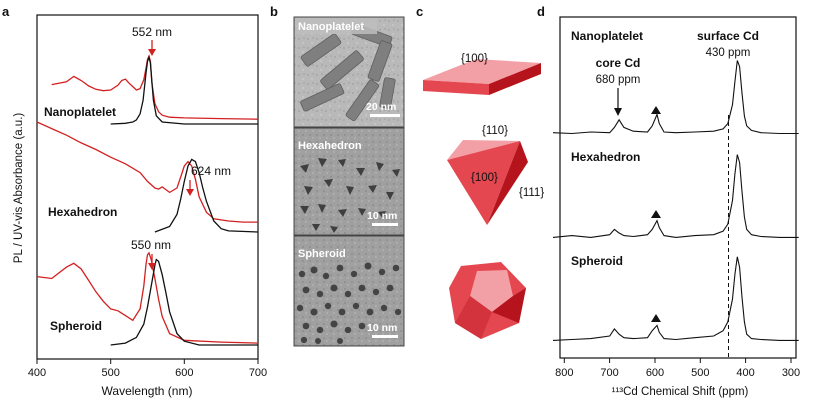  Describe the element at coordinates (419, 11) in the screenshot. I see `panel-c-letter: c` at that location.